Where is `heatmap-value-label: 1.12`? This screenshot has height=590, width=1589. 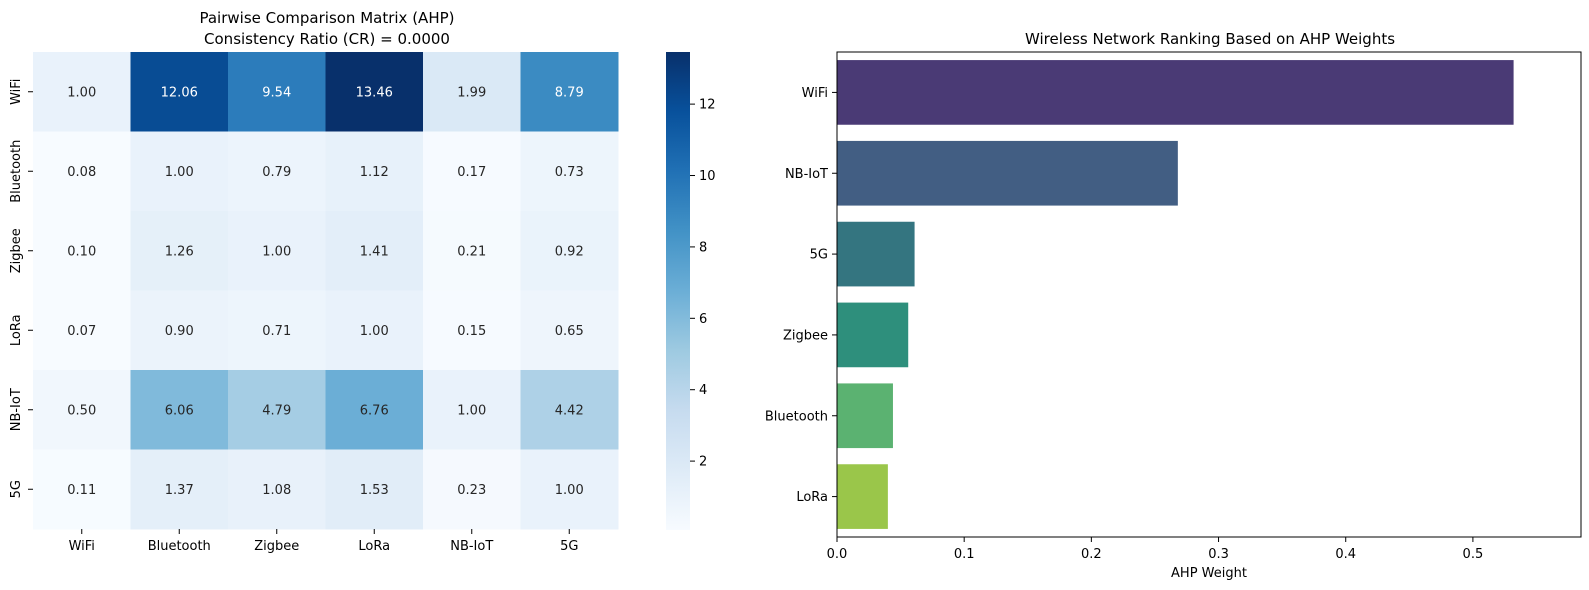
heatmap-value-label: 1.12 is located at coordinates (374, 172).